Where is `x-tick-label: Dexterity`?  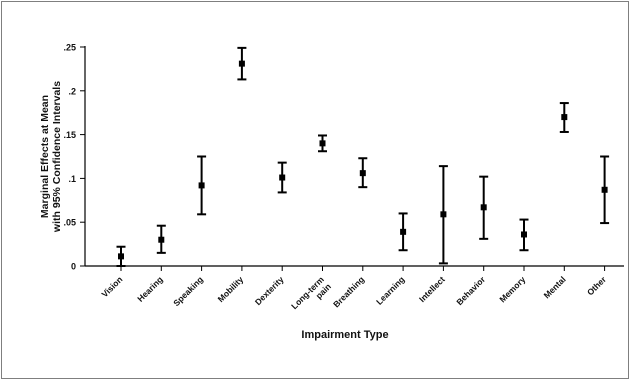
x-tick-label: Dexterity is located at coordinates (269, 290).